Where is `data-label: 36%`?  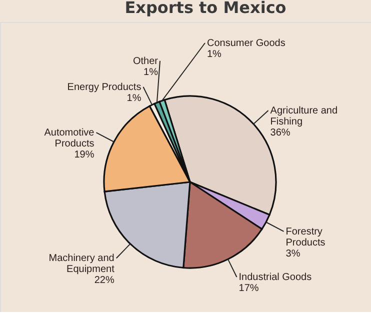 data-label: 36% is located at coordinates (280, 133).